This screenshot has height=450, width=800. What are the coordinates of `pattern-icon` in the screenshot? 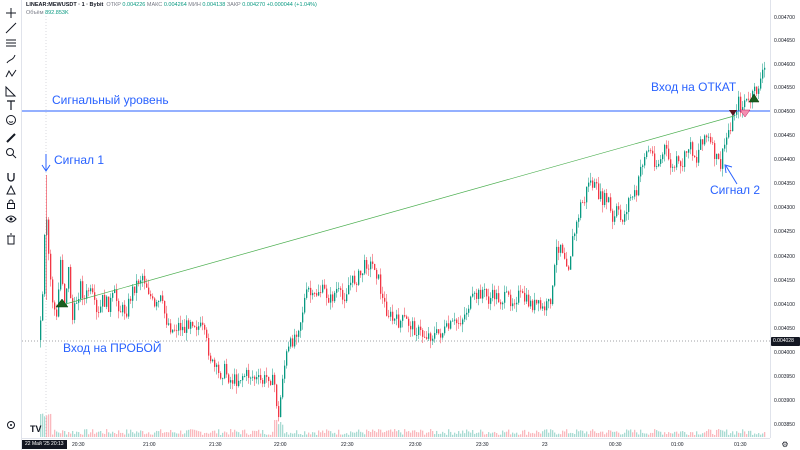 It's located at (11, 74).